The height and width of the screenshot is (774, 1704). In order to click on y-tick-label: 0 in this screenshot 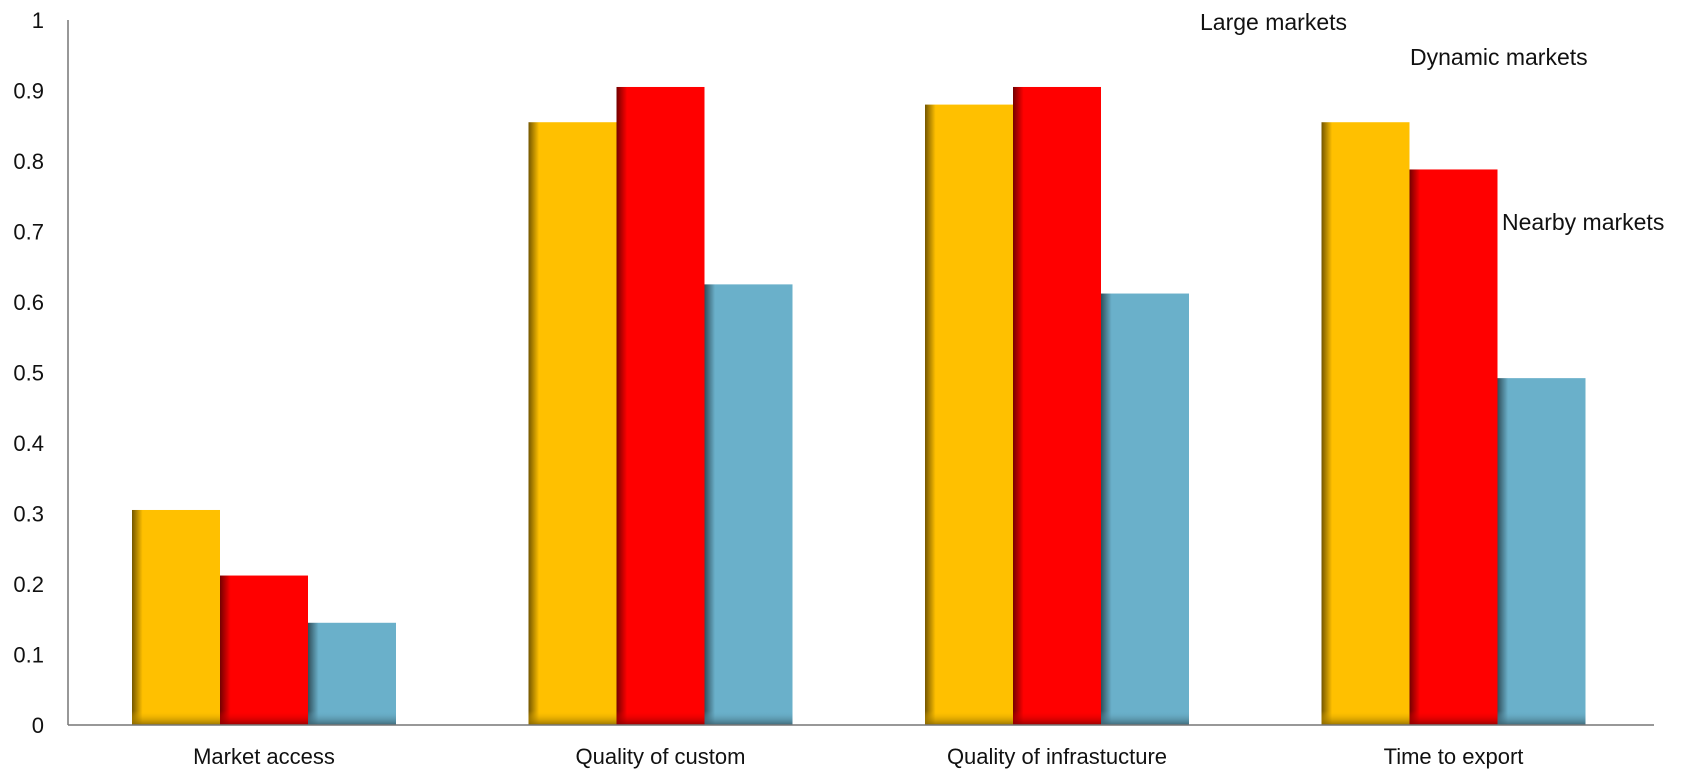, I will do `click(38, 725)`.